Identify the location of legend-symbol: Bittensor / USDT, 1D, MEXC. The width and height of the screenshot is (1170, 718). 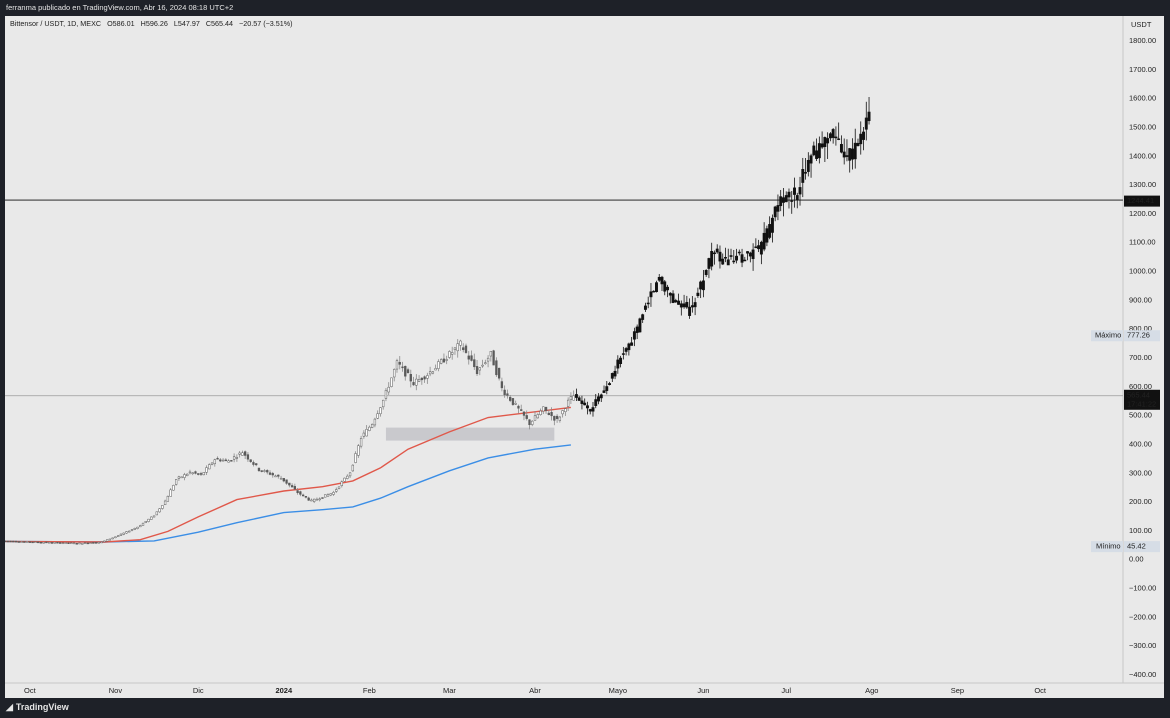
(56, 23).